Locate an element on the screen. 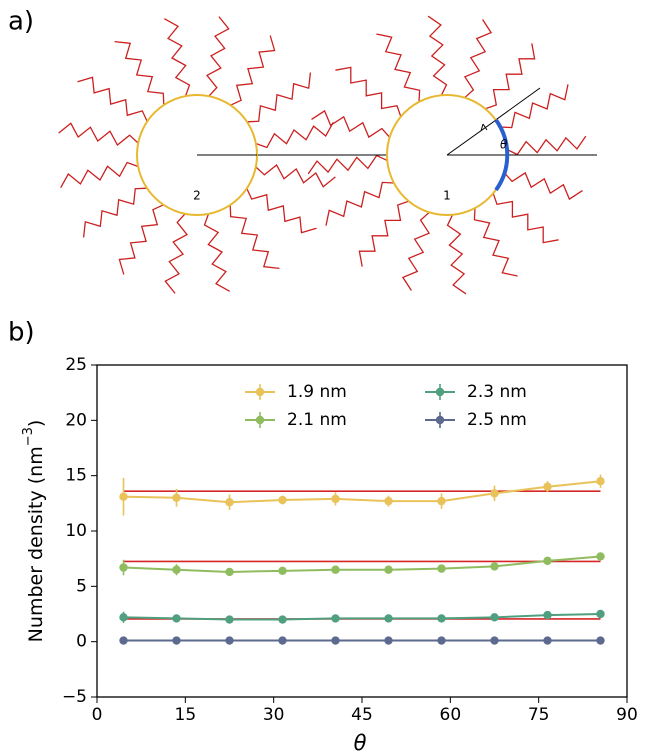  legend-label: 2.3 nm is located at coordinates (497, 392).